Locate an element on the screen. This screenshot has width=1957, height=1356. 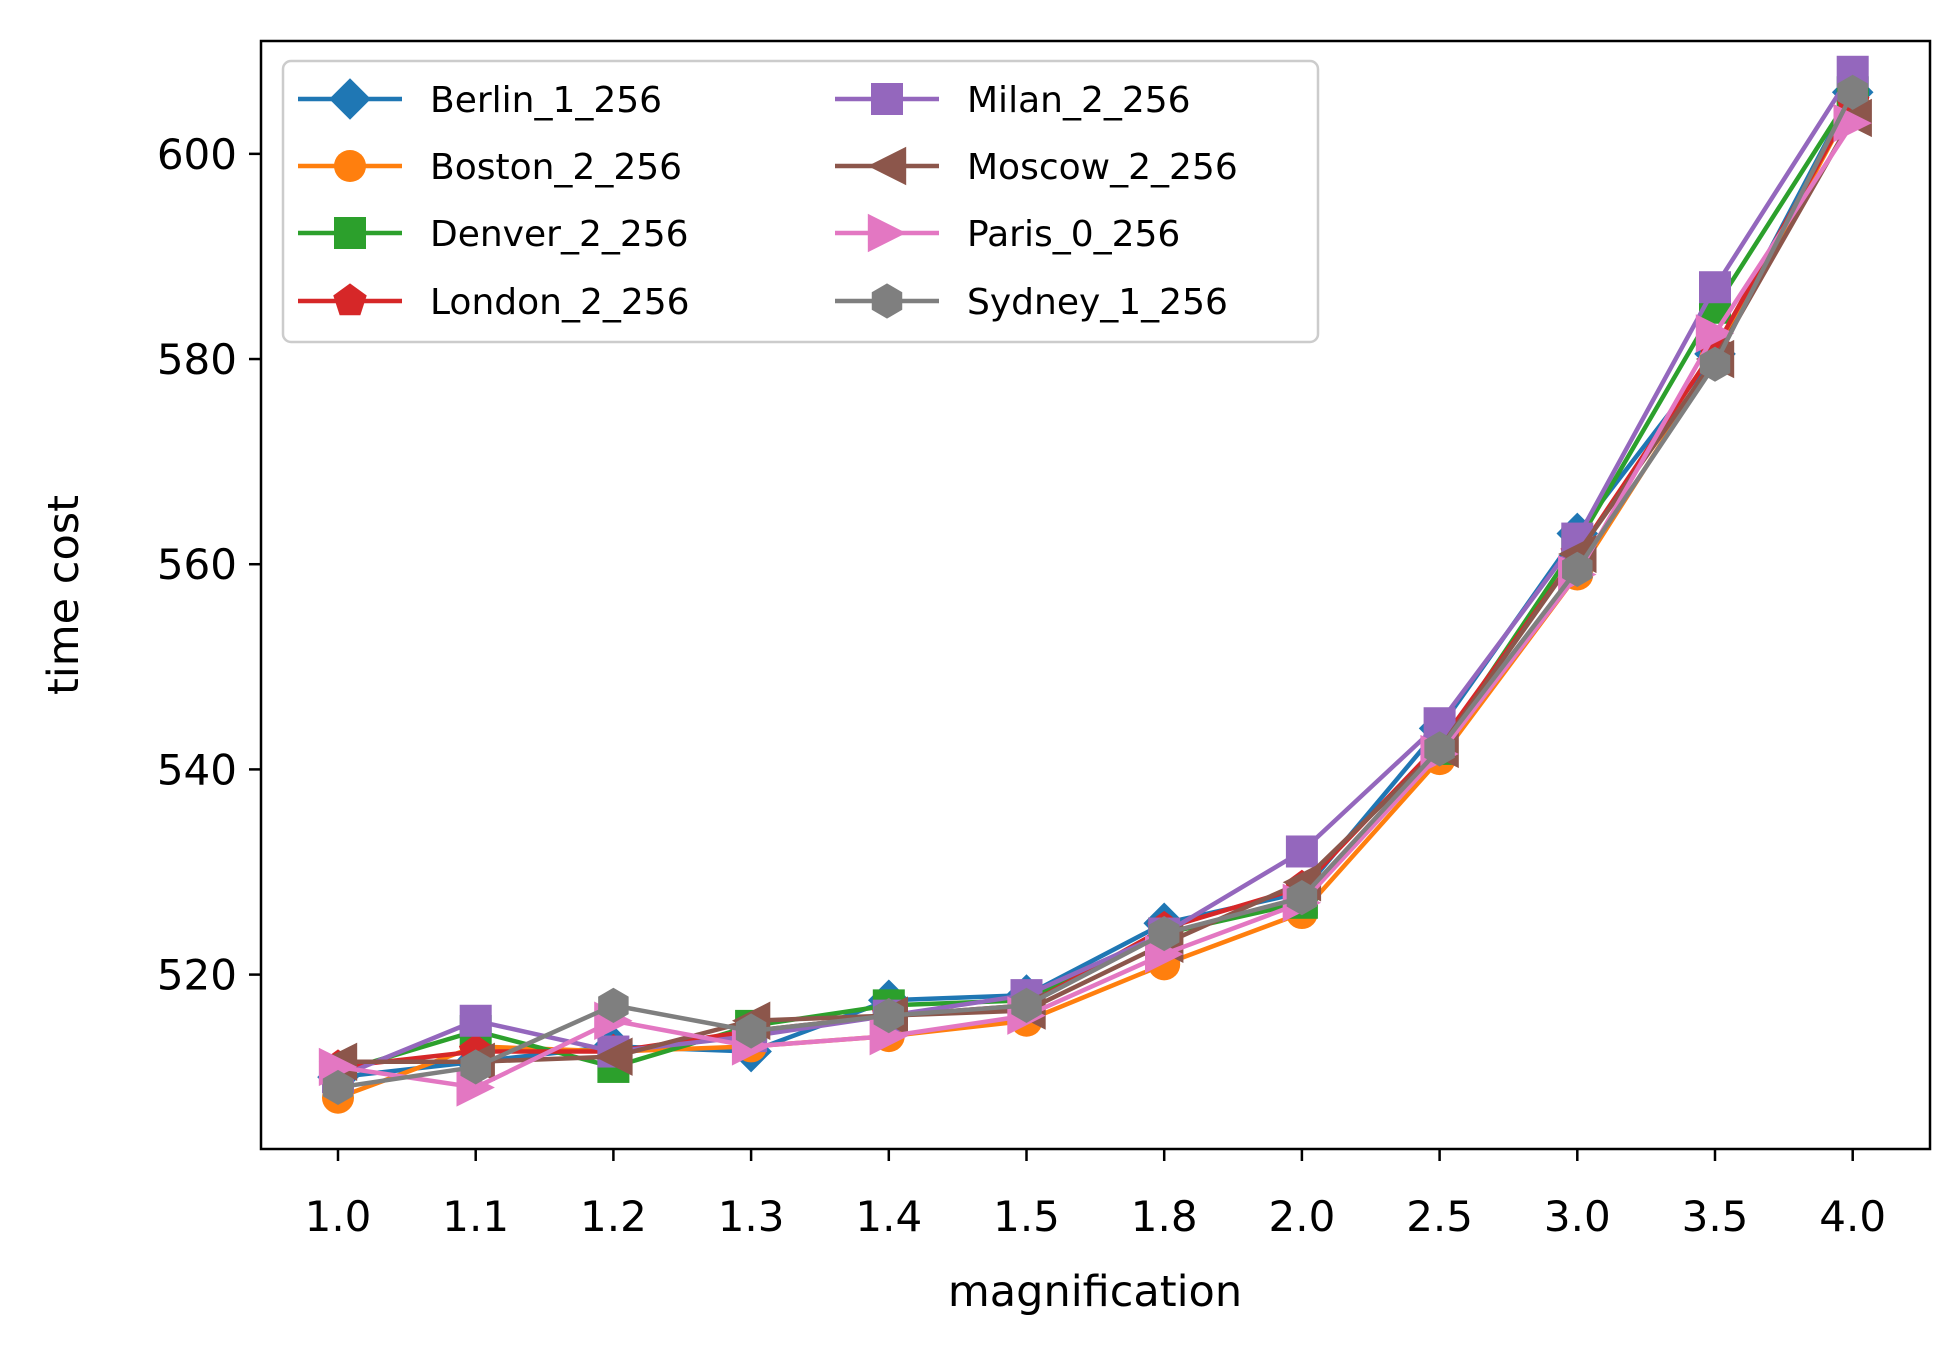
y-tick-label: 560 is located at coordinates (197, 564).